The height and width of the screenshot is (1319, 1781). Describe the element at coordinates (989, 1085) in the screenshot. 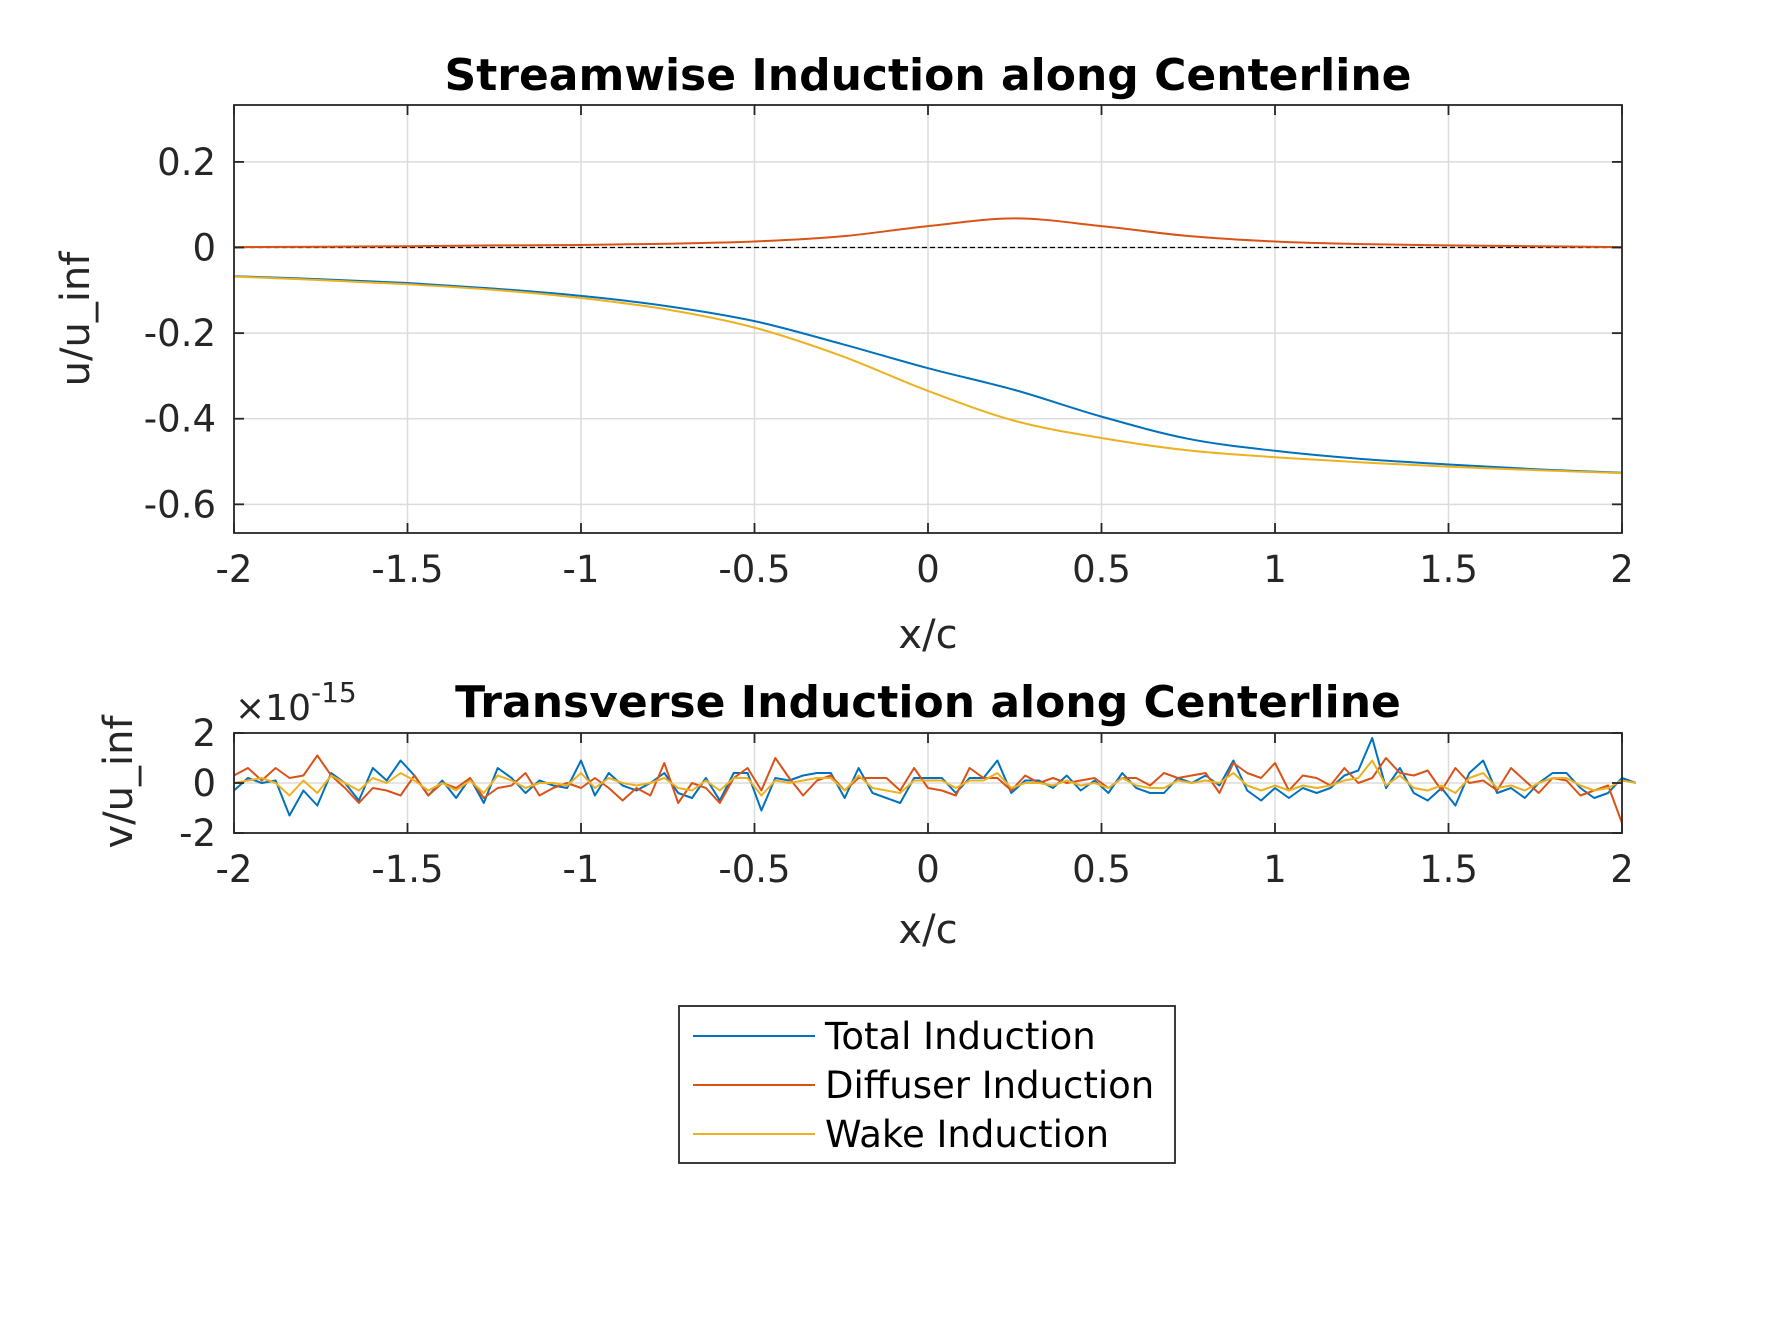

I see `legend-label-diffuser: Diffuser Induction` at that location.